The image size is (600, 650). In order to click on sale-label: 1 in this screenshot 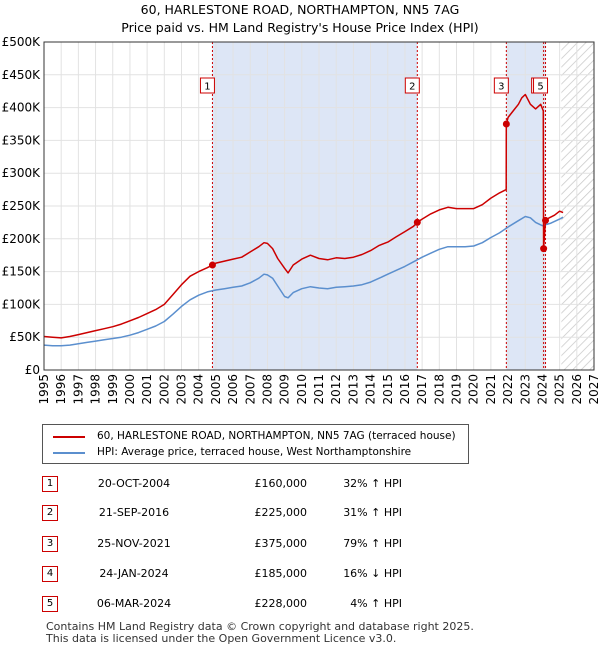, I will do `click(207, 87)`.